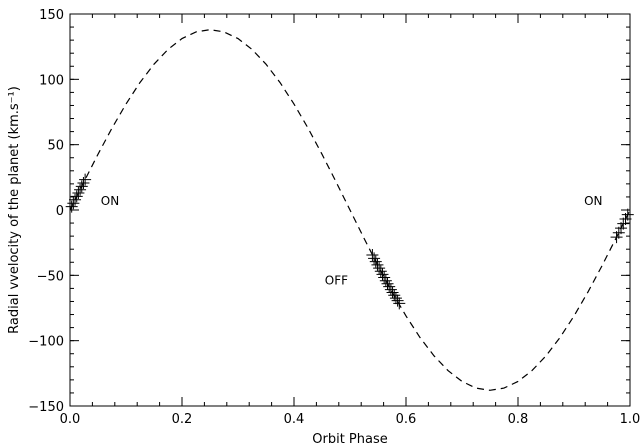 This screenshot has width=640, height=448. What do you see at coordinates (630, 419) in the screenshot?
I see `x-tick-label: 1.0` at bounding box center [630, 419].